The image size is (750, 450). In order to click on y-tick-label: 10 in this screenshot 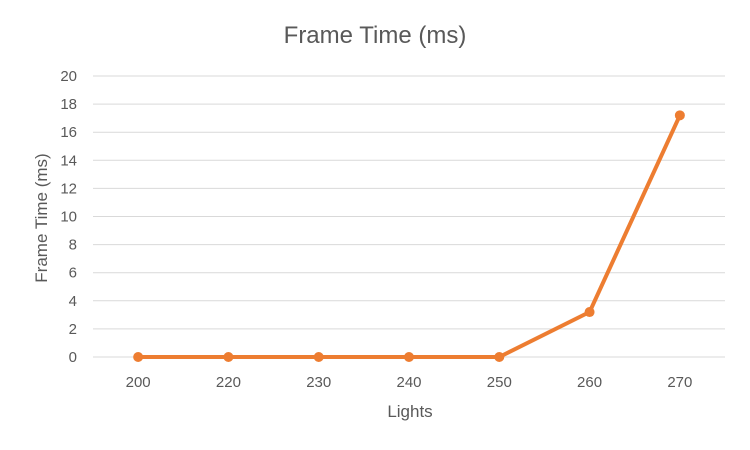, I will do `click(68, 217)`.